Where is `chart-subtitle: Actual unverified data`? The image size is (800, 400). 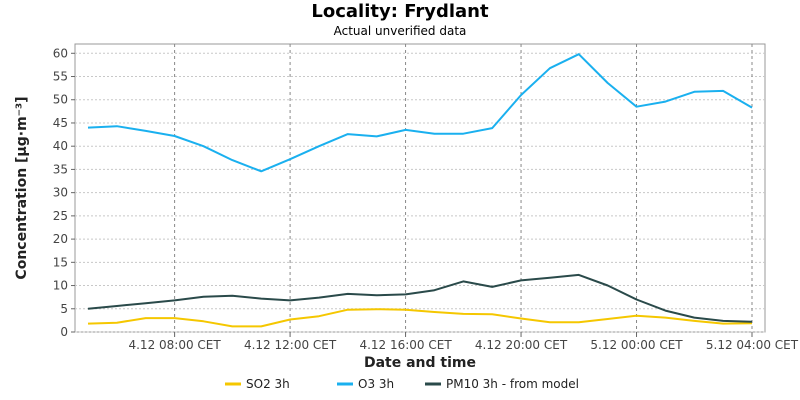 chart-subtitle: Actual unverified data is located at coordinates (400, 31).